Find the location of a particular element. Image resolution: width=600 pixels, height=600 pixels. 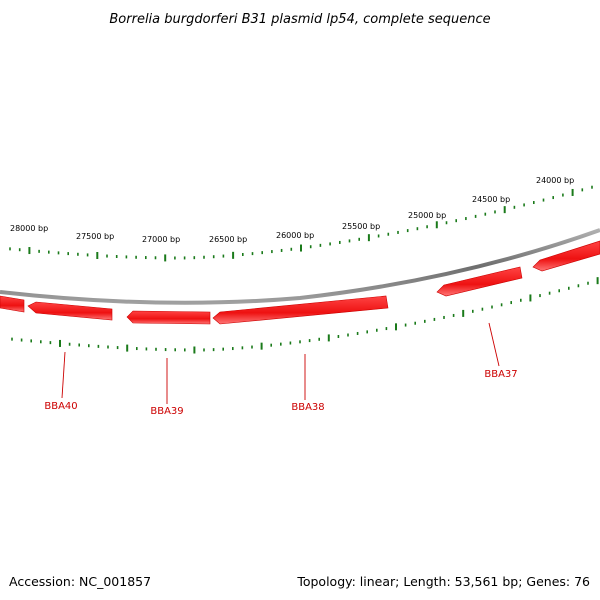

gene-arrow-bba40 is located at coordinates (70, 311).